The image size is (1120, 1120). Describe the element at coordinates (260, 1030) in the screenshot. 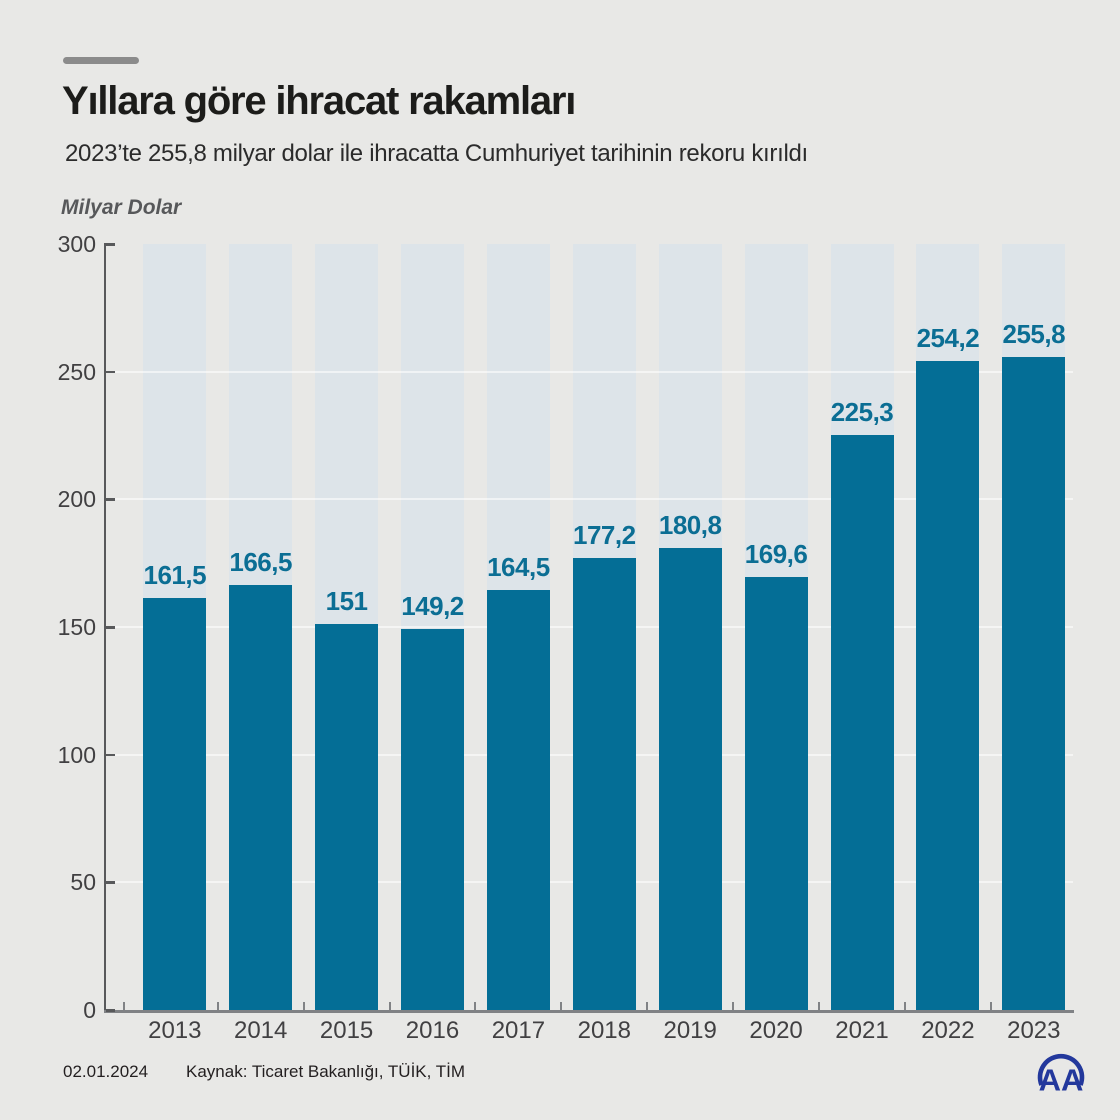

I see `x-axis-label-2014: 2014` at that location.